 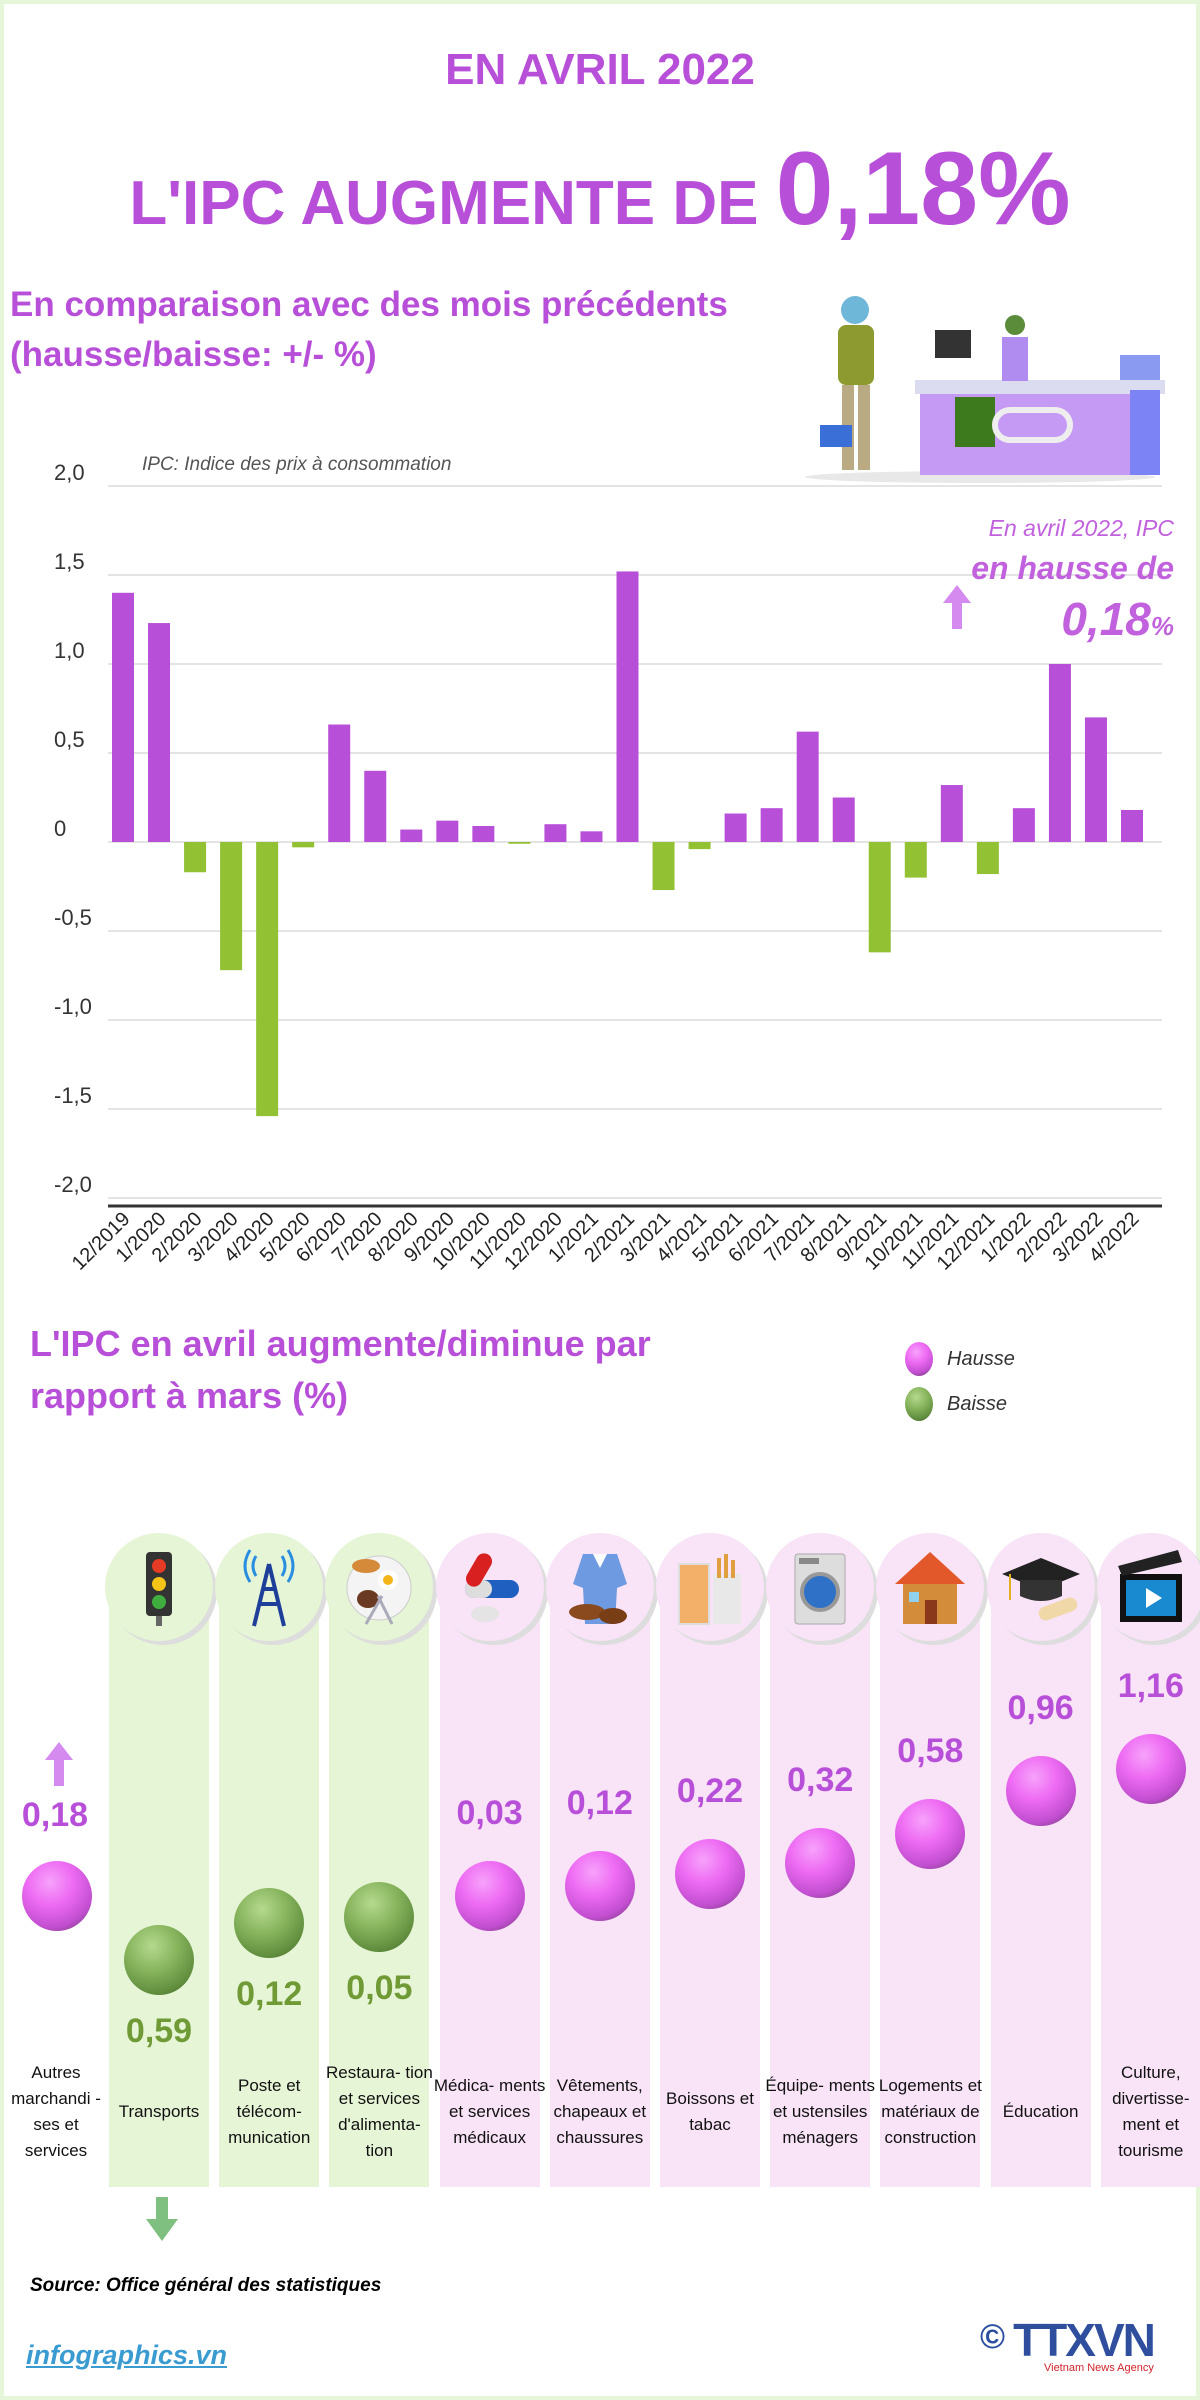 What do you see at coordinates (951, 813) in the screenshot?
I see `bar-11/2021` at bounding box center [951, 813].